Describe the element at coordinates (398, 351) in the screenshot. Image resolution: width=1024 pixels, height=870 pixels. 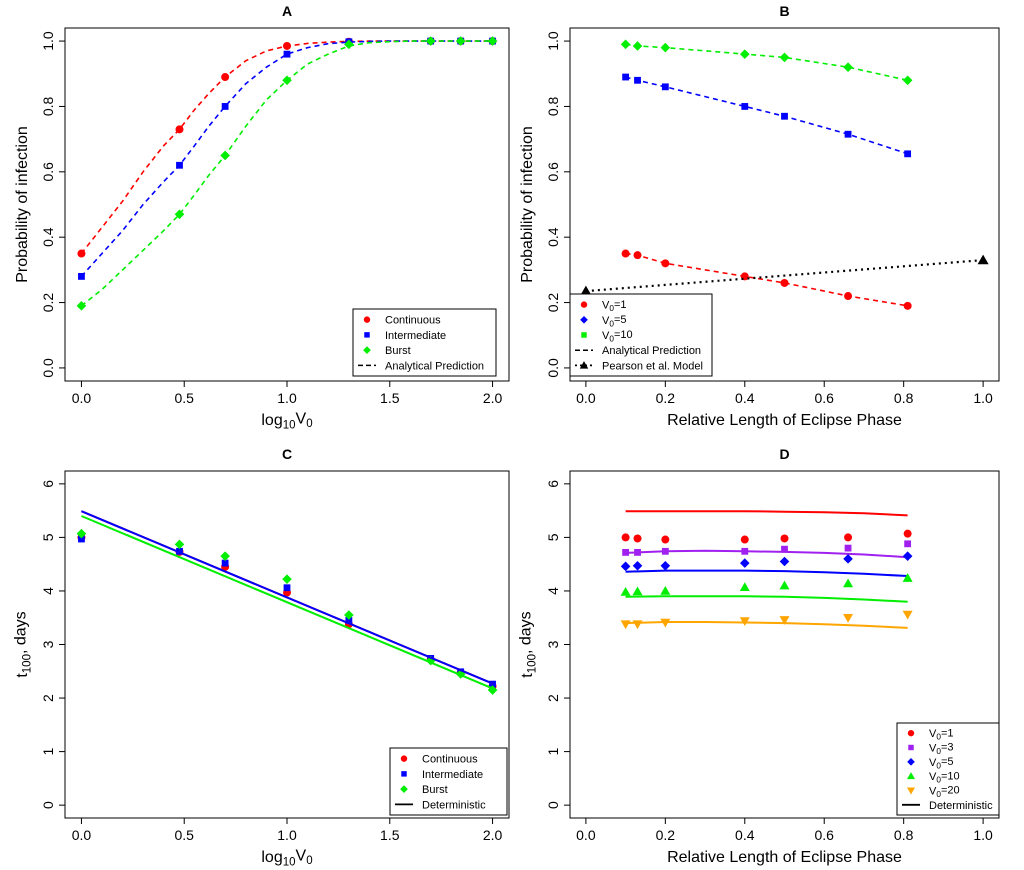
I see `legend-label: Burst` at that location.